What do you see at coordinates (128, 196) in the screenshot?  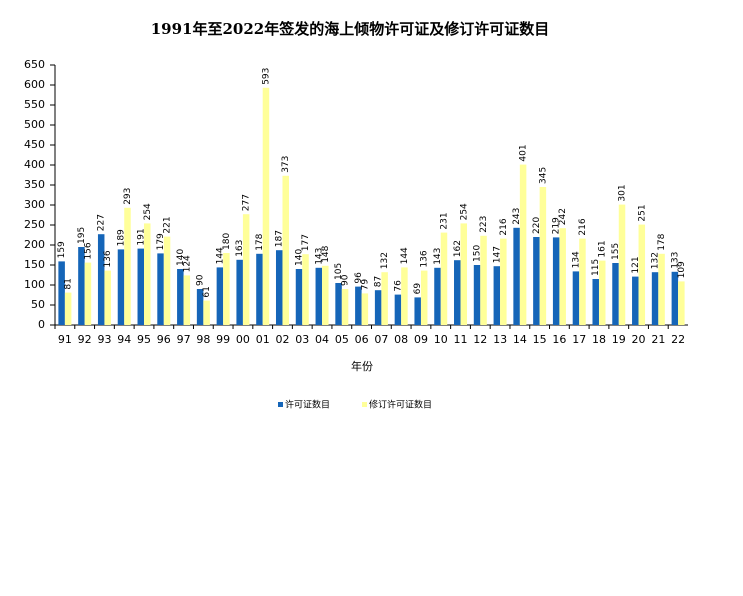 I see `data-label: 293` at bounding box center [128, 196].